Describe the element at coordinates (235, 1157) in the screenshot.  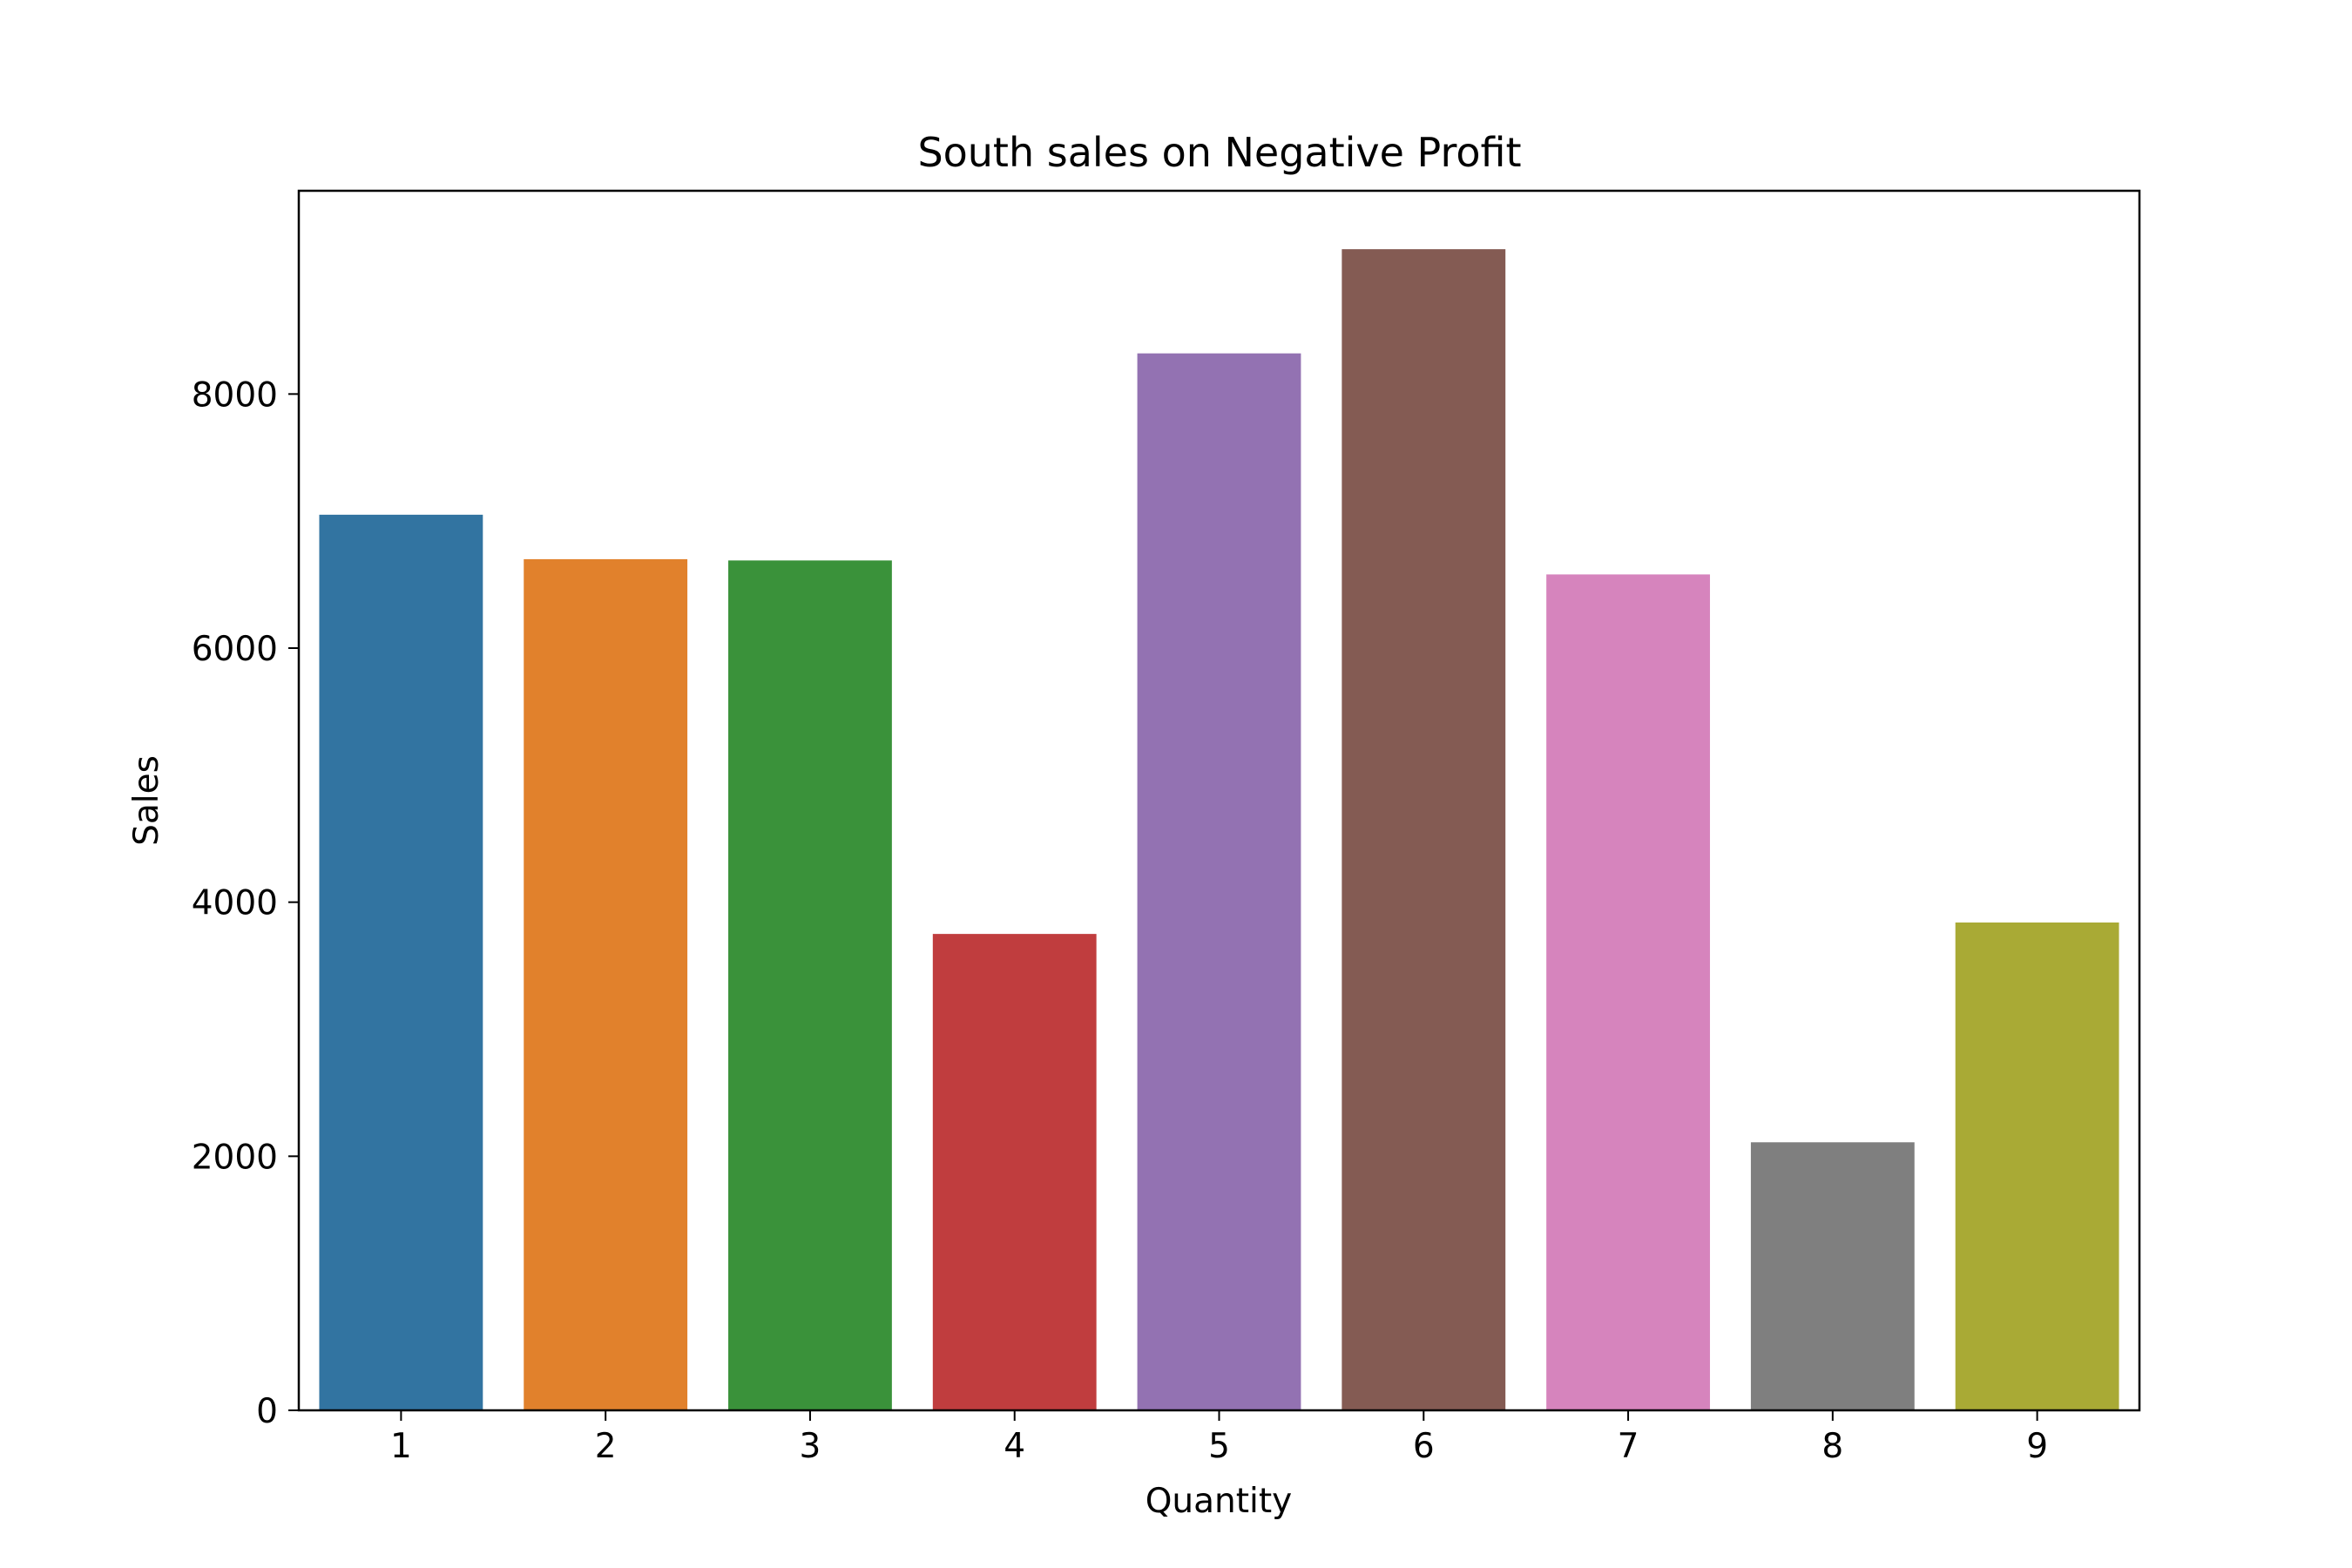
I see `y-tick-label: 2000` at that location.